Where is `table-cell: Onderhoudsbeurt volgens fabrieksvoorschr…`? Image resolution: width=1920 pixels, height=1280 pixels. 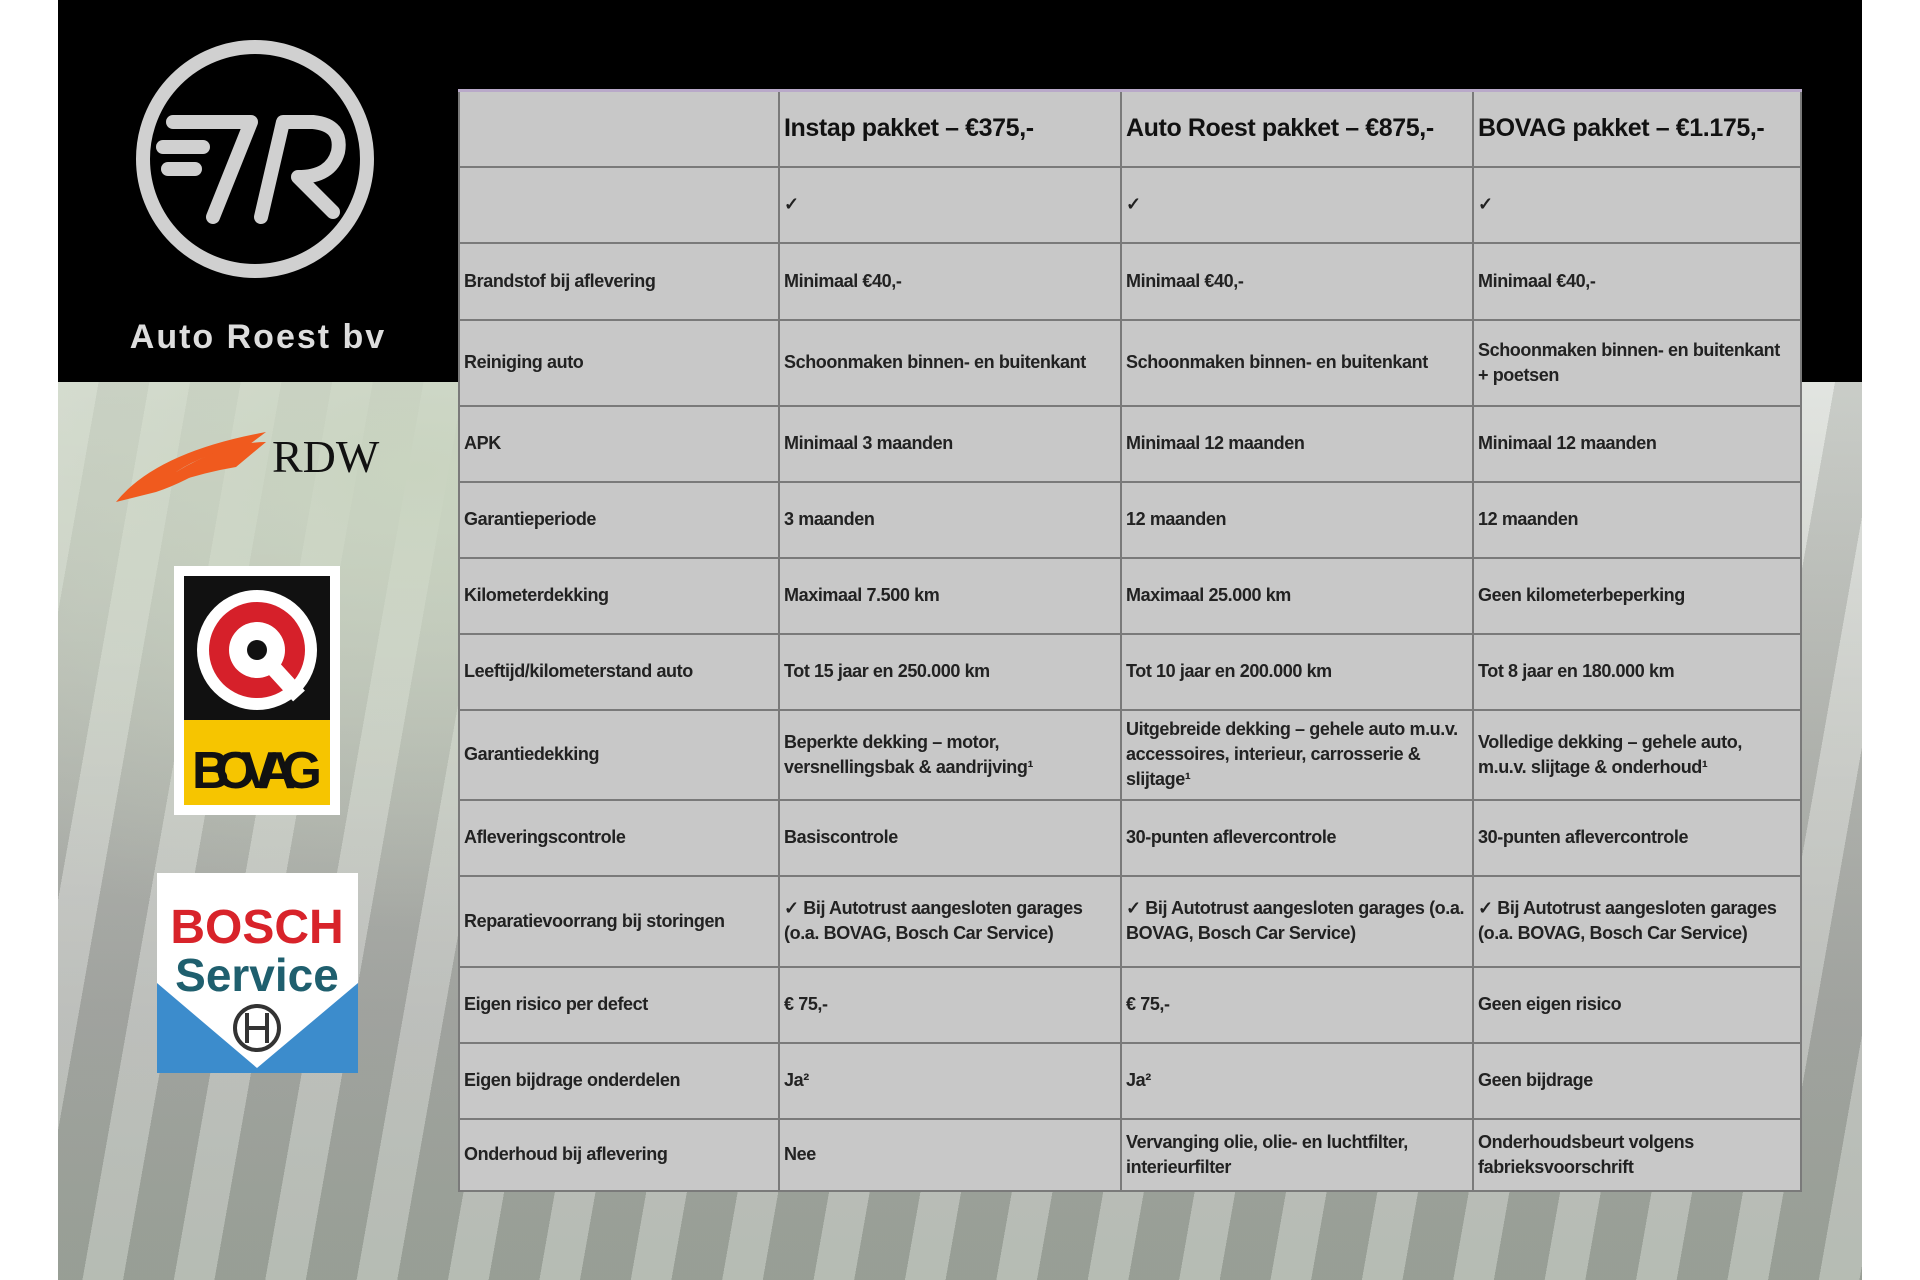
table-cell: Onderhoudsbeurt volgens fabrieksvoorschr… is located at coordinates (1637, 1154).